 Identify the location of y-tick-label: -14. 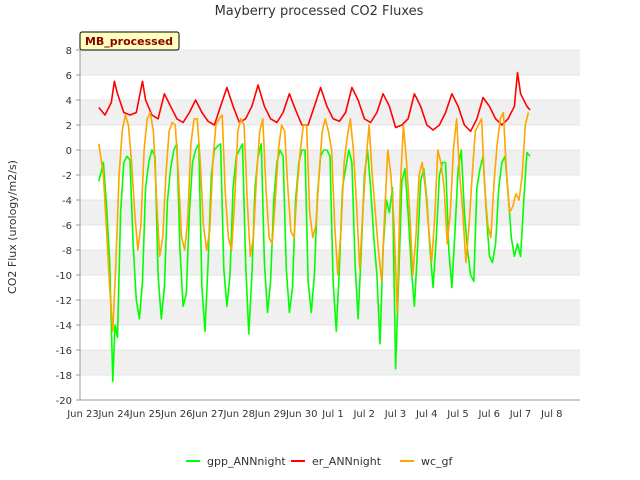
(64, 326).